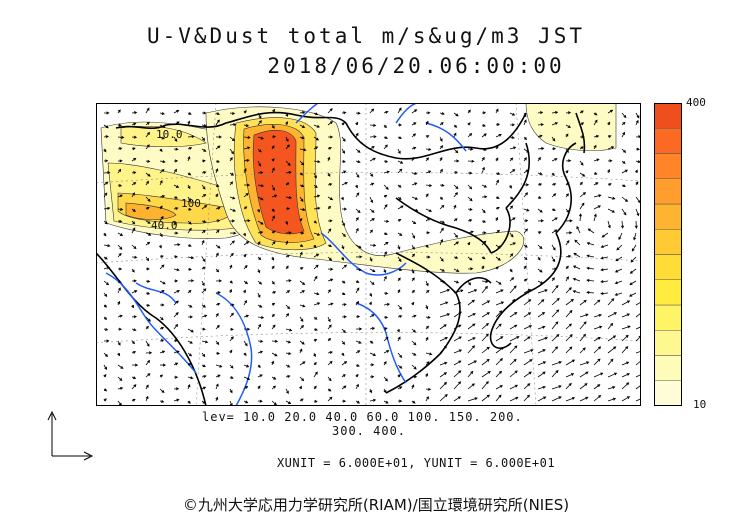 The width and height of the screenshot is (752, 532). Describe the element at coordinates (191, 203) in the screenshot. I see `contour-label-100: 100` at that location.